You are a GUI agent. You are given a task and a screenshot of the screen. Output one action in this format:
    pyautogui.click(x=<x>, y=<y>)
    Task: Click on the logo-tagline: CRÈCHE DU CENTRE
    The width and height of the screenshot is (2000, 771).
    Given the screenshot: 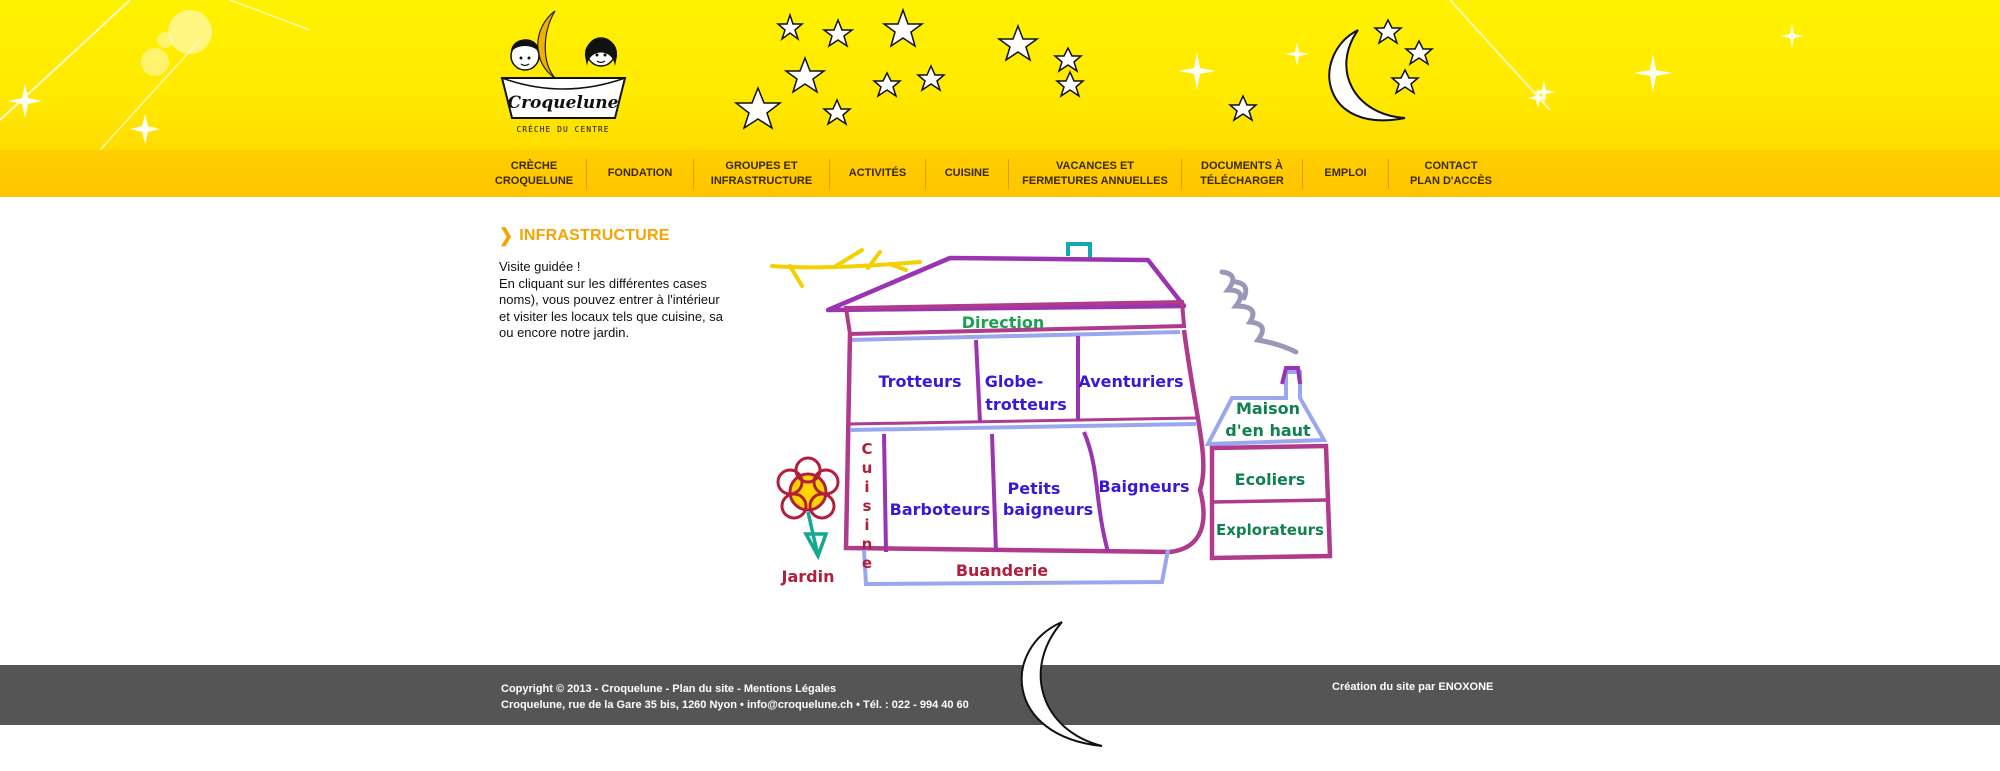 What is the action you would take?
    pyautogui.click(x=562, y=128)
    